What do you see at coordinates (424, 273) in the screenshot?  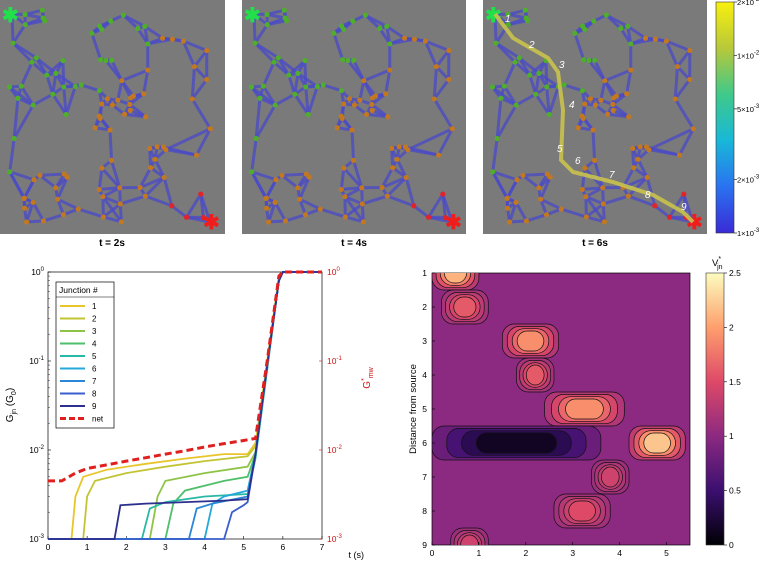 I see `heatmap-y-tick-label: 1` at bounding box center [424, 273].